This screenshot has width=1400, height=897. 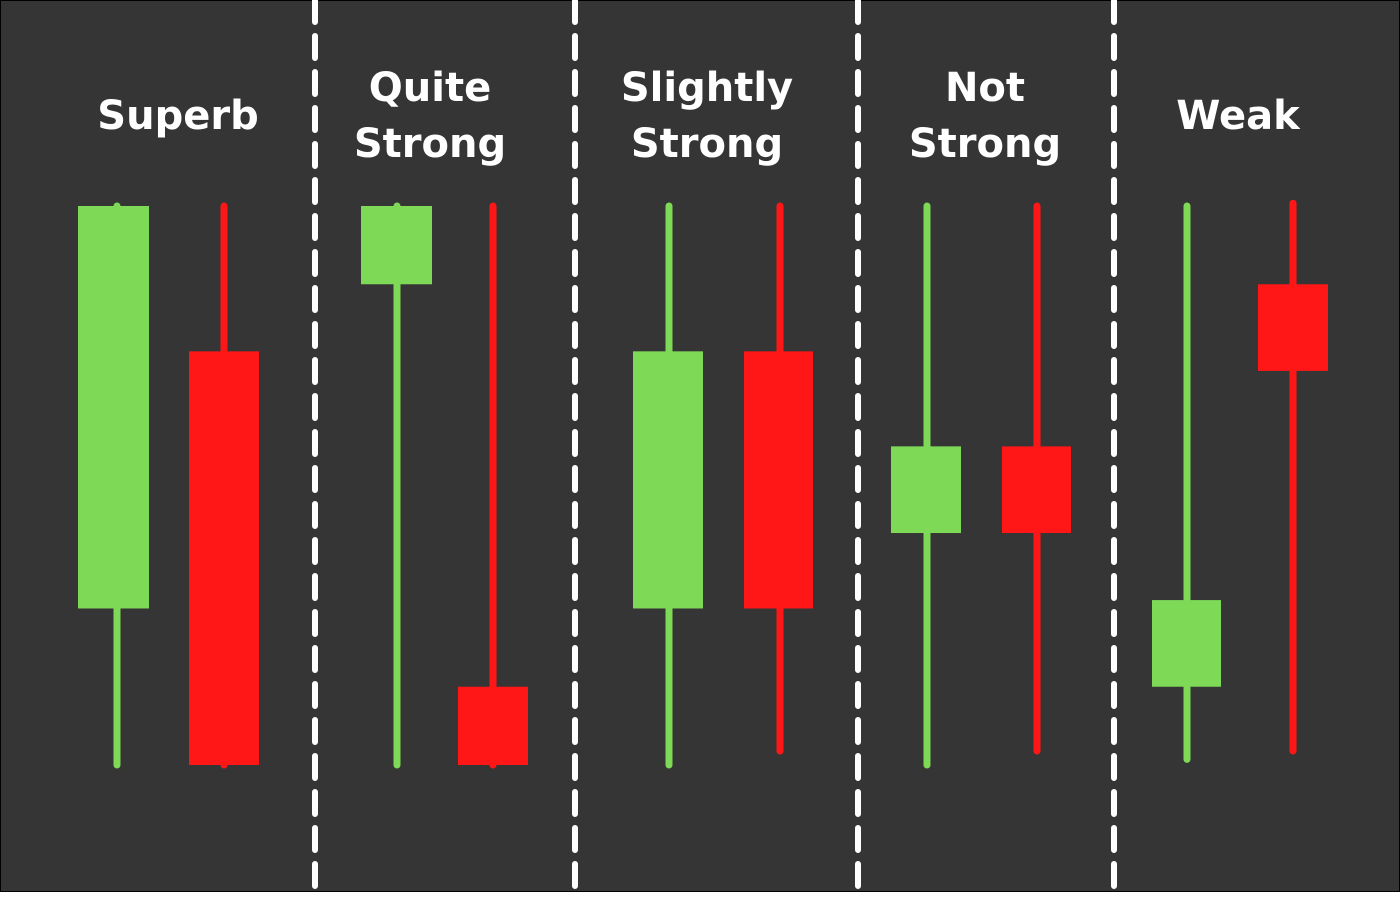 I want to click on column-label-line: Quite, so click(x=430, y=88).